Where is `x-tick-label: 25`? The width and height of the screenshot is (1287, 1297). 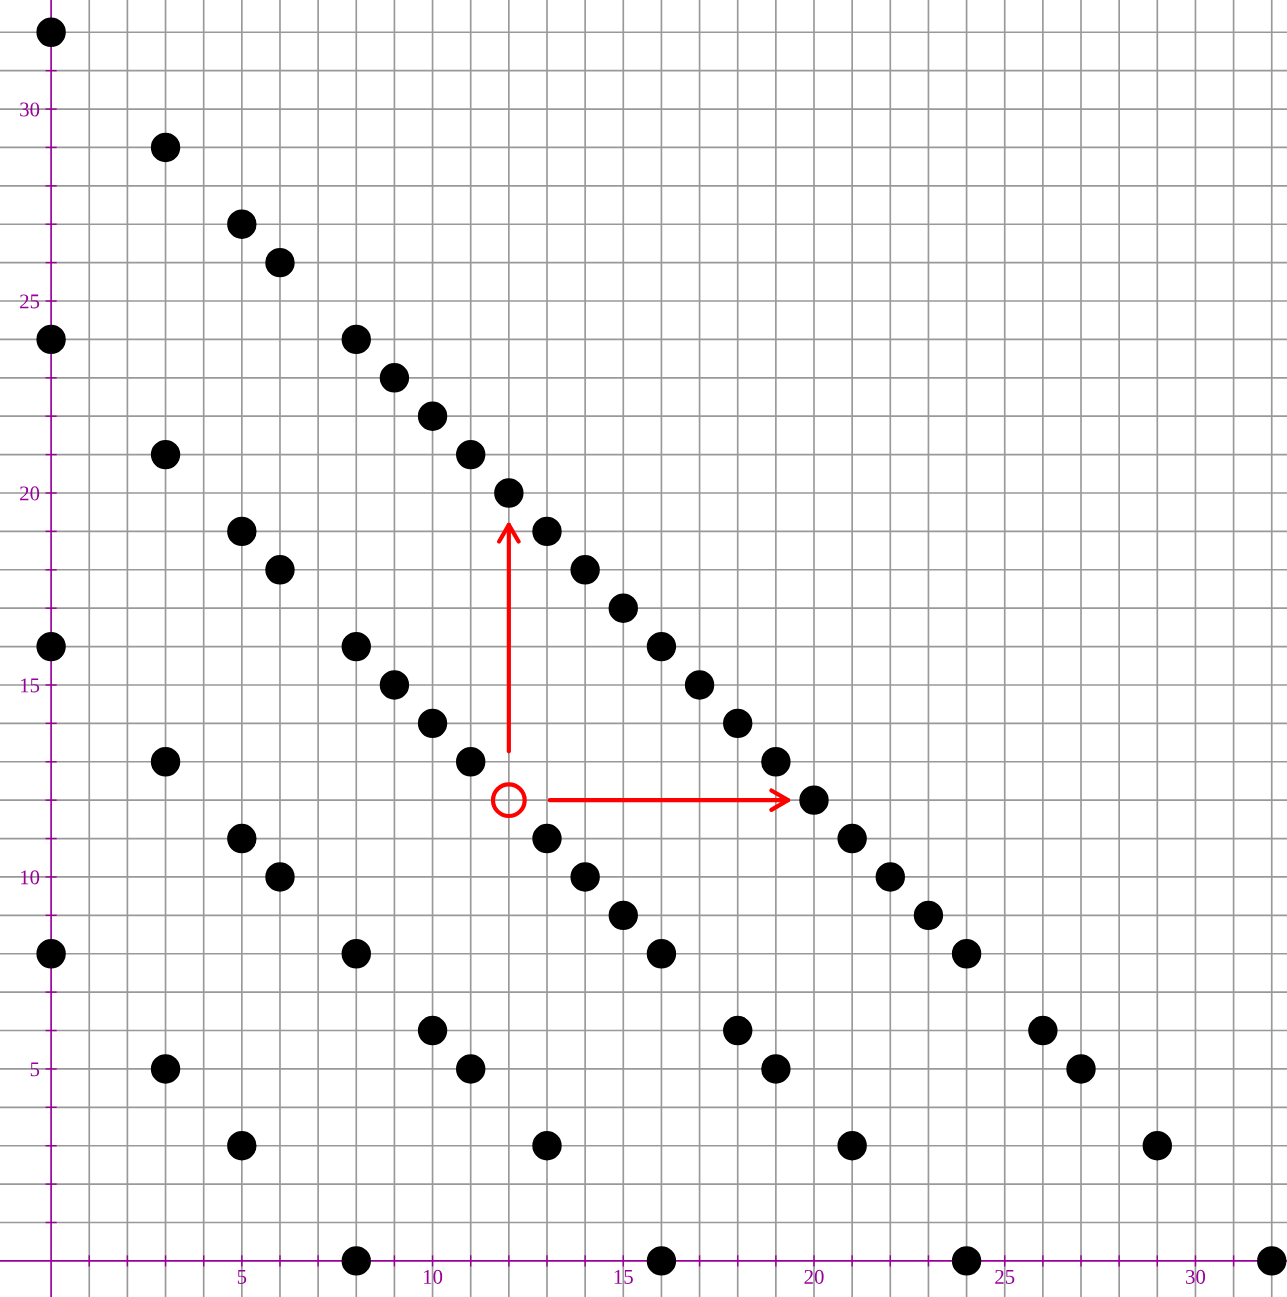 x-tick-label: 25 is located at coordinates (1005, 1276).